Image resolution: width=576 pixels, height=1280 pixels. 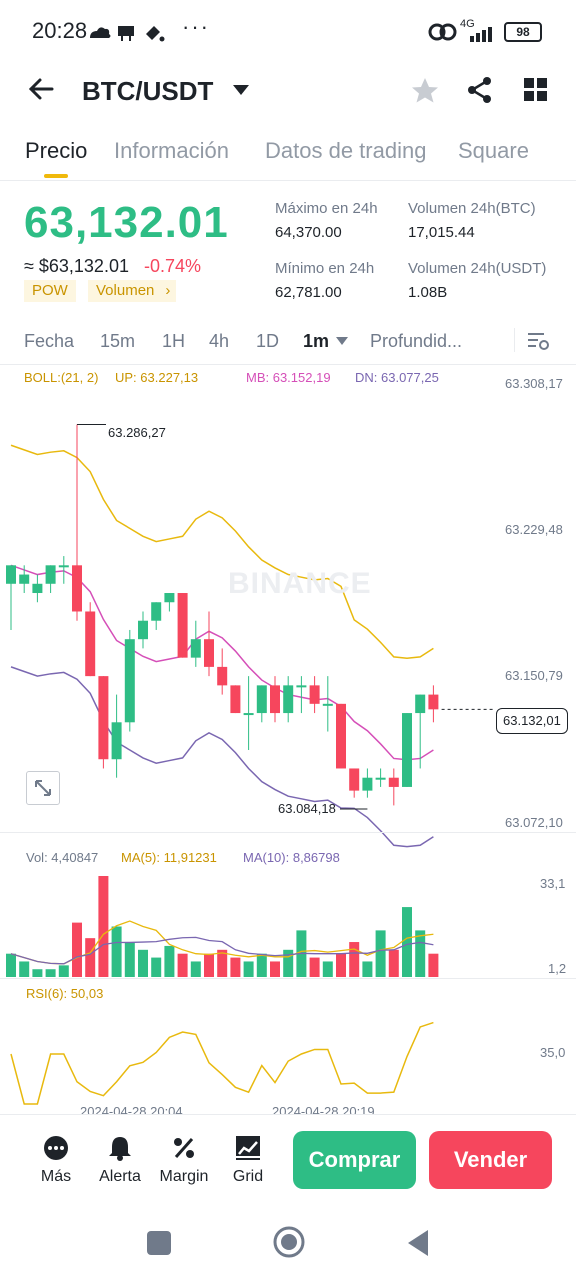 I want to click on tab-precio: Precio, so click(x=56, y=150).